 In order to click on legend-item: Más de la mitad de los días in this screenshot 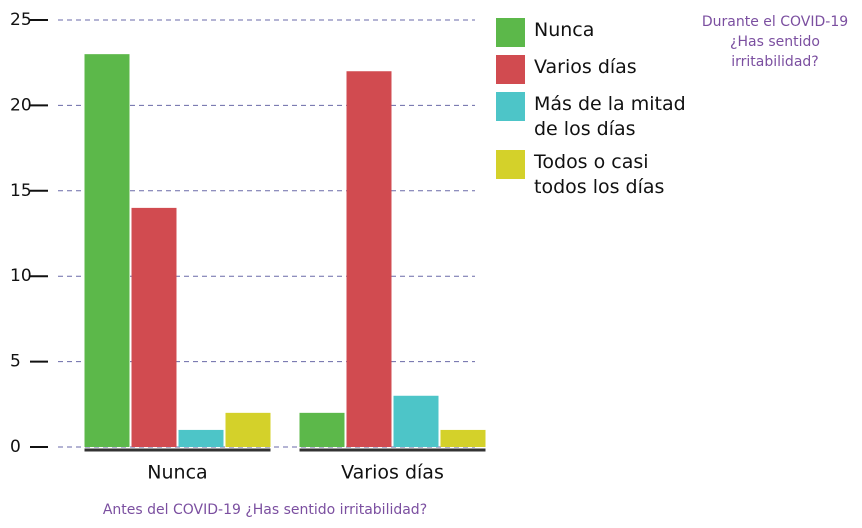, I will do `click(596, 117)`.